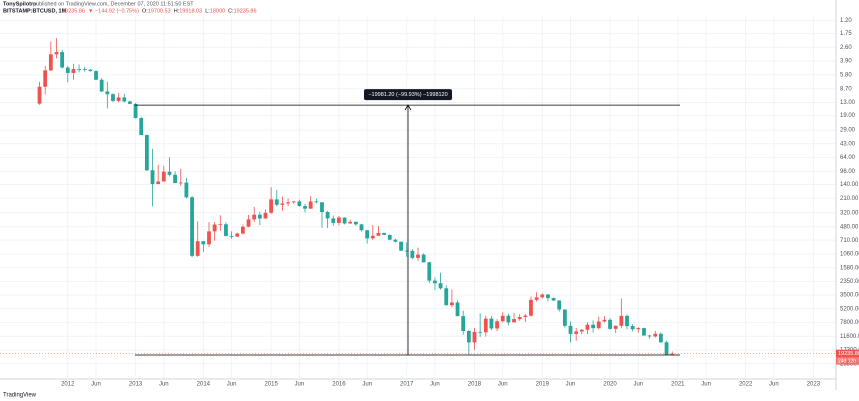  Describe the element at coordinates (217, 11) in the screenshot. I see `ohlc-value: 18000` at that location.